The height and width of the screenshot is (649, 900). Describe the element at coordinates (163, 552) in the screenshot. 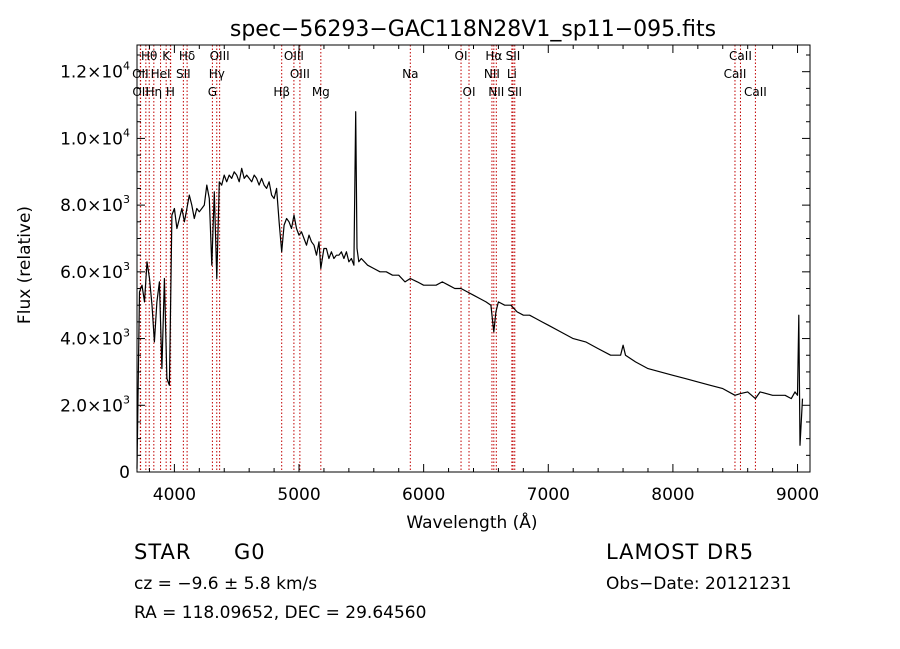

I see `object-type: STAR` at that location.